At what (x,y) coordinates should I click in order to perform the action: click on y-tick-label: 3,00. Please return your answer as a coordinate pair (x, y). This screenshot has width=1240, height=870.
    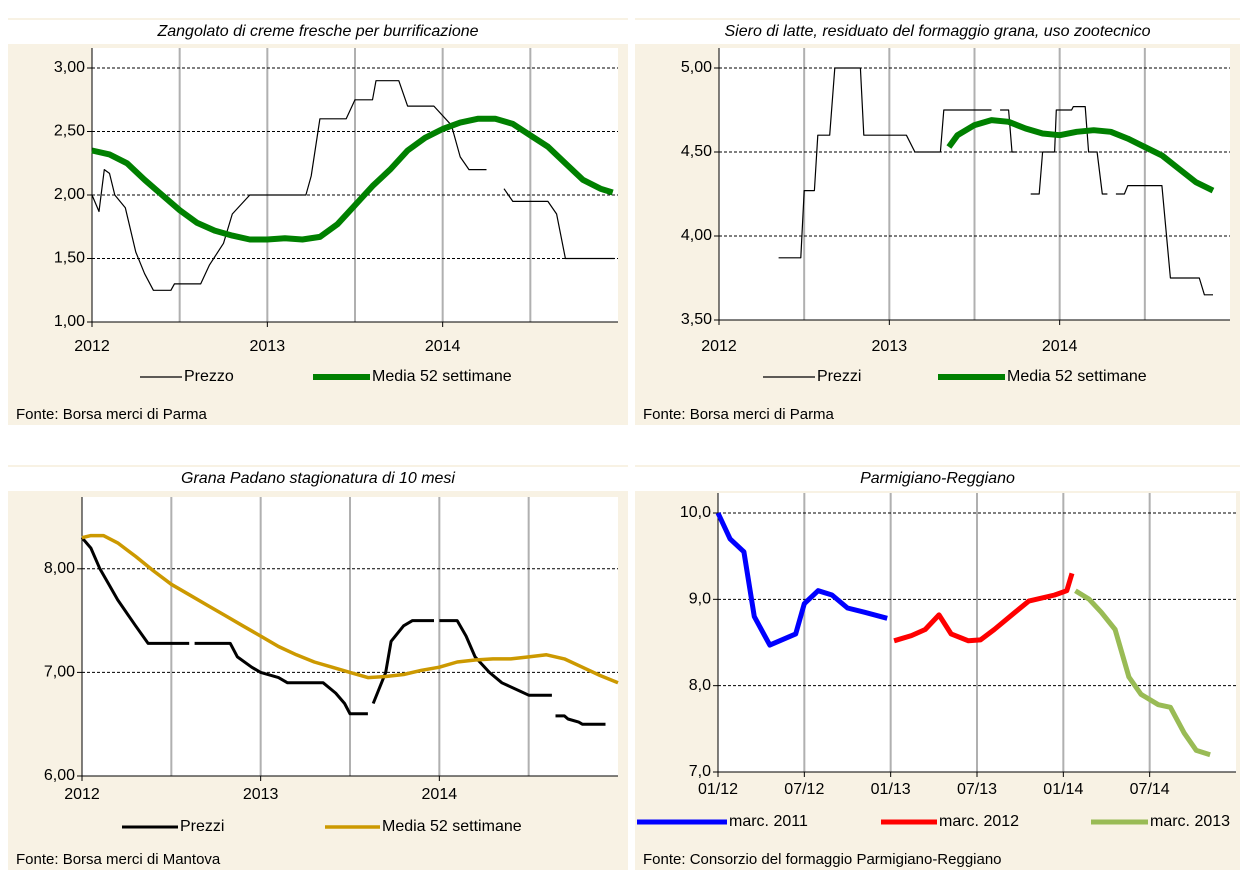
    Looking at the image, I should click on (69, 67).